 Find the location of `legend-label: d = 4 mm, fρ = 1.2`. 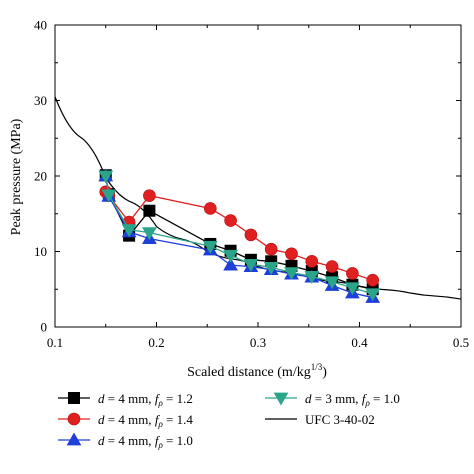

legend-label: d = 4 mm, fρ = 1.2 is located at coordinates (145, 399).